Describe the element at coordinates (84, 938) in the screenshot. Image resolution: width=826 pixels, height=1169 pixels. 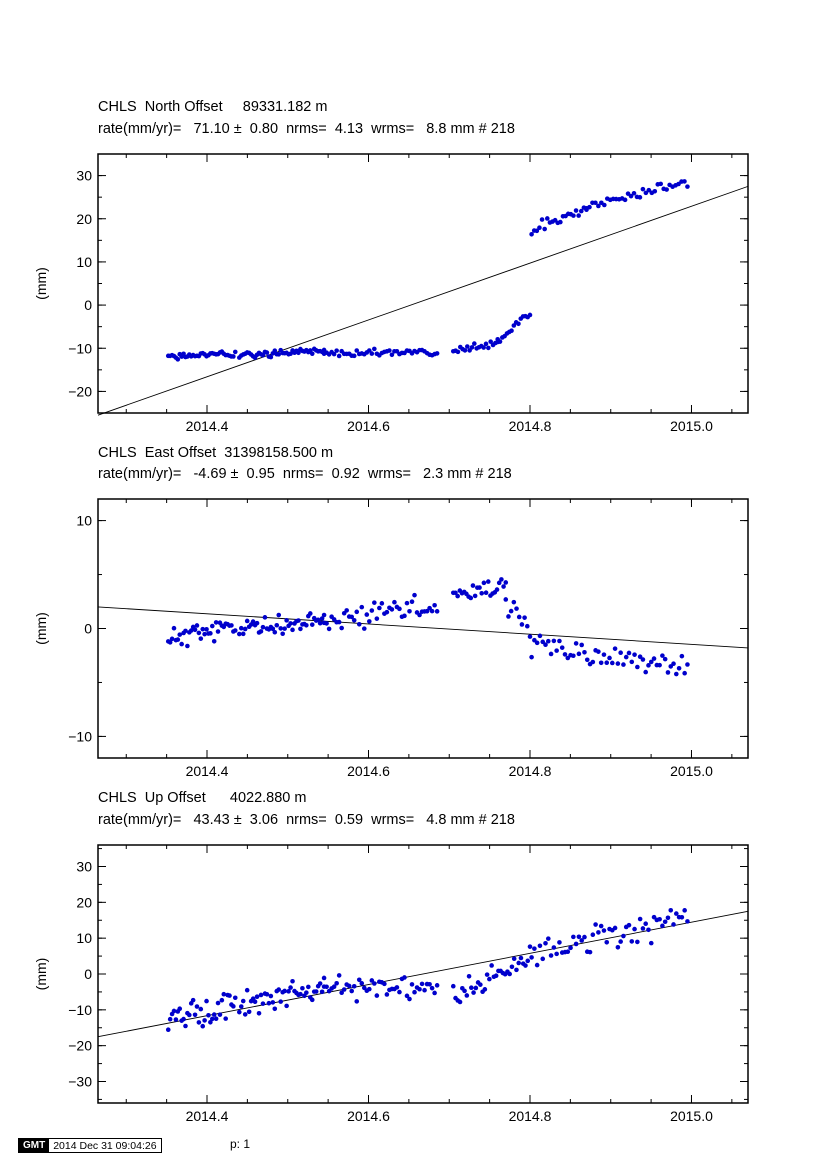
I see `up-y-tick-label: 10` at that location.